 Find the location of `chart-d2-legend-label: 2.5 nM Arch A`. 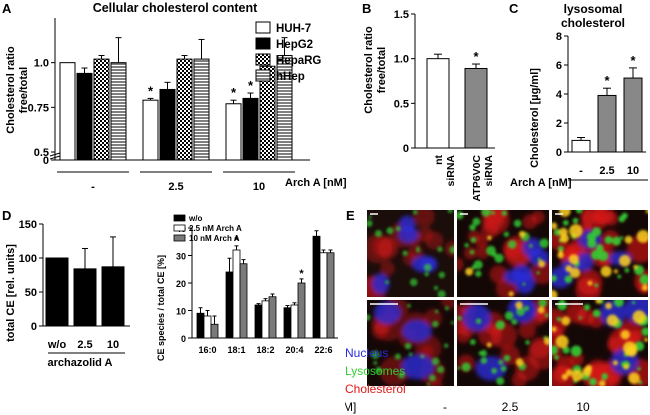

chart-d2-legend-label: 2.5 nM Arch A is located at coordinates (215, 228).